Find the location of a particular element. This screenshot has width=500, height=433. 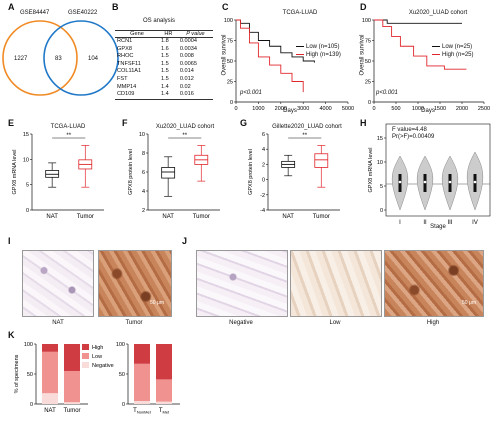

os-cell-hr: 1.6 is located at coordinates (165, 48).